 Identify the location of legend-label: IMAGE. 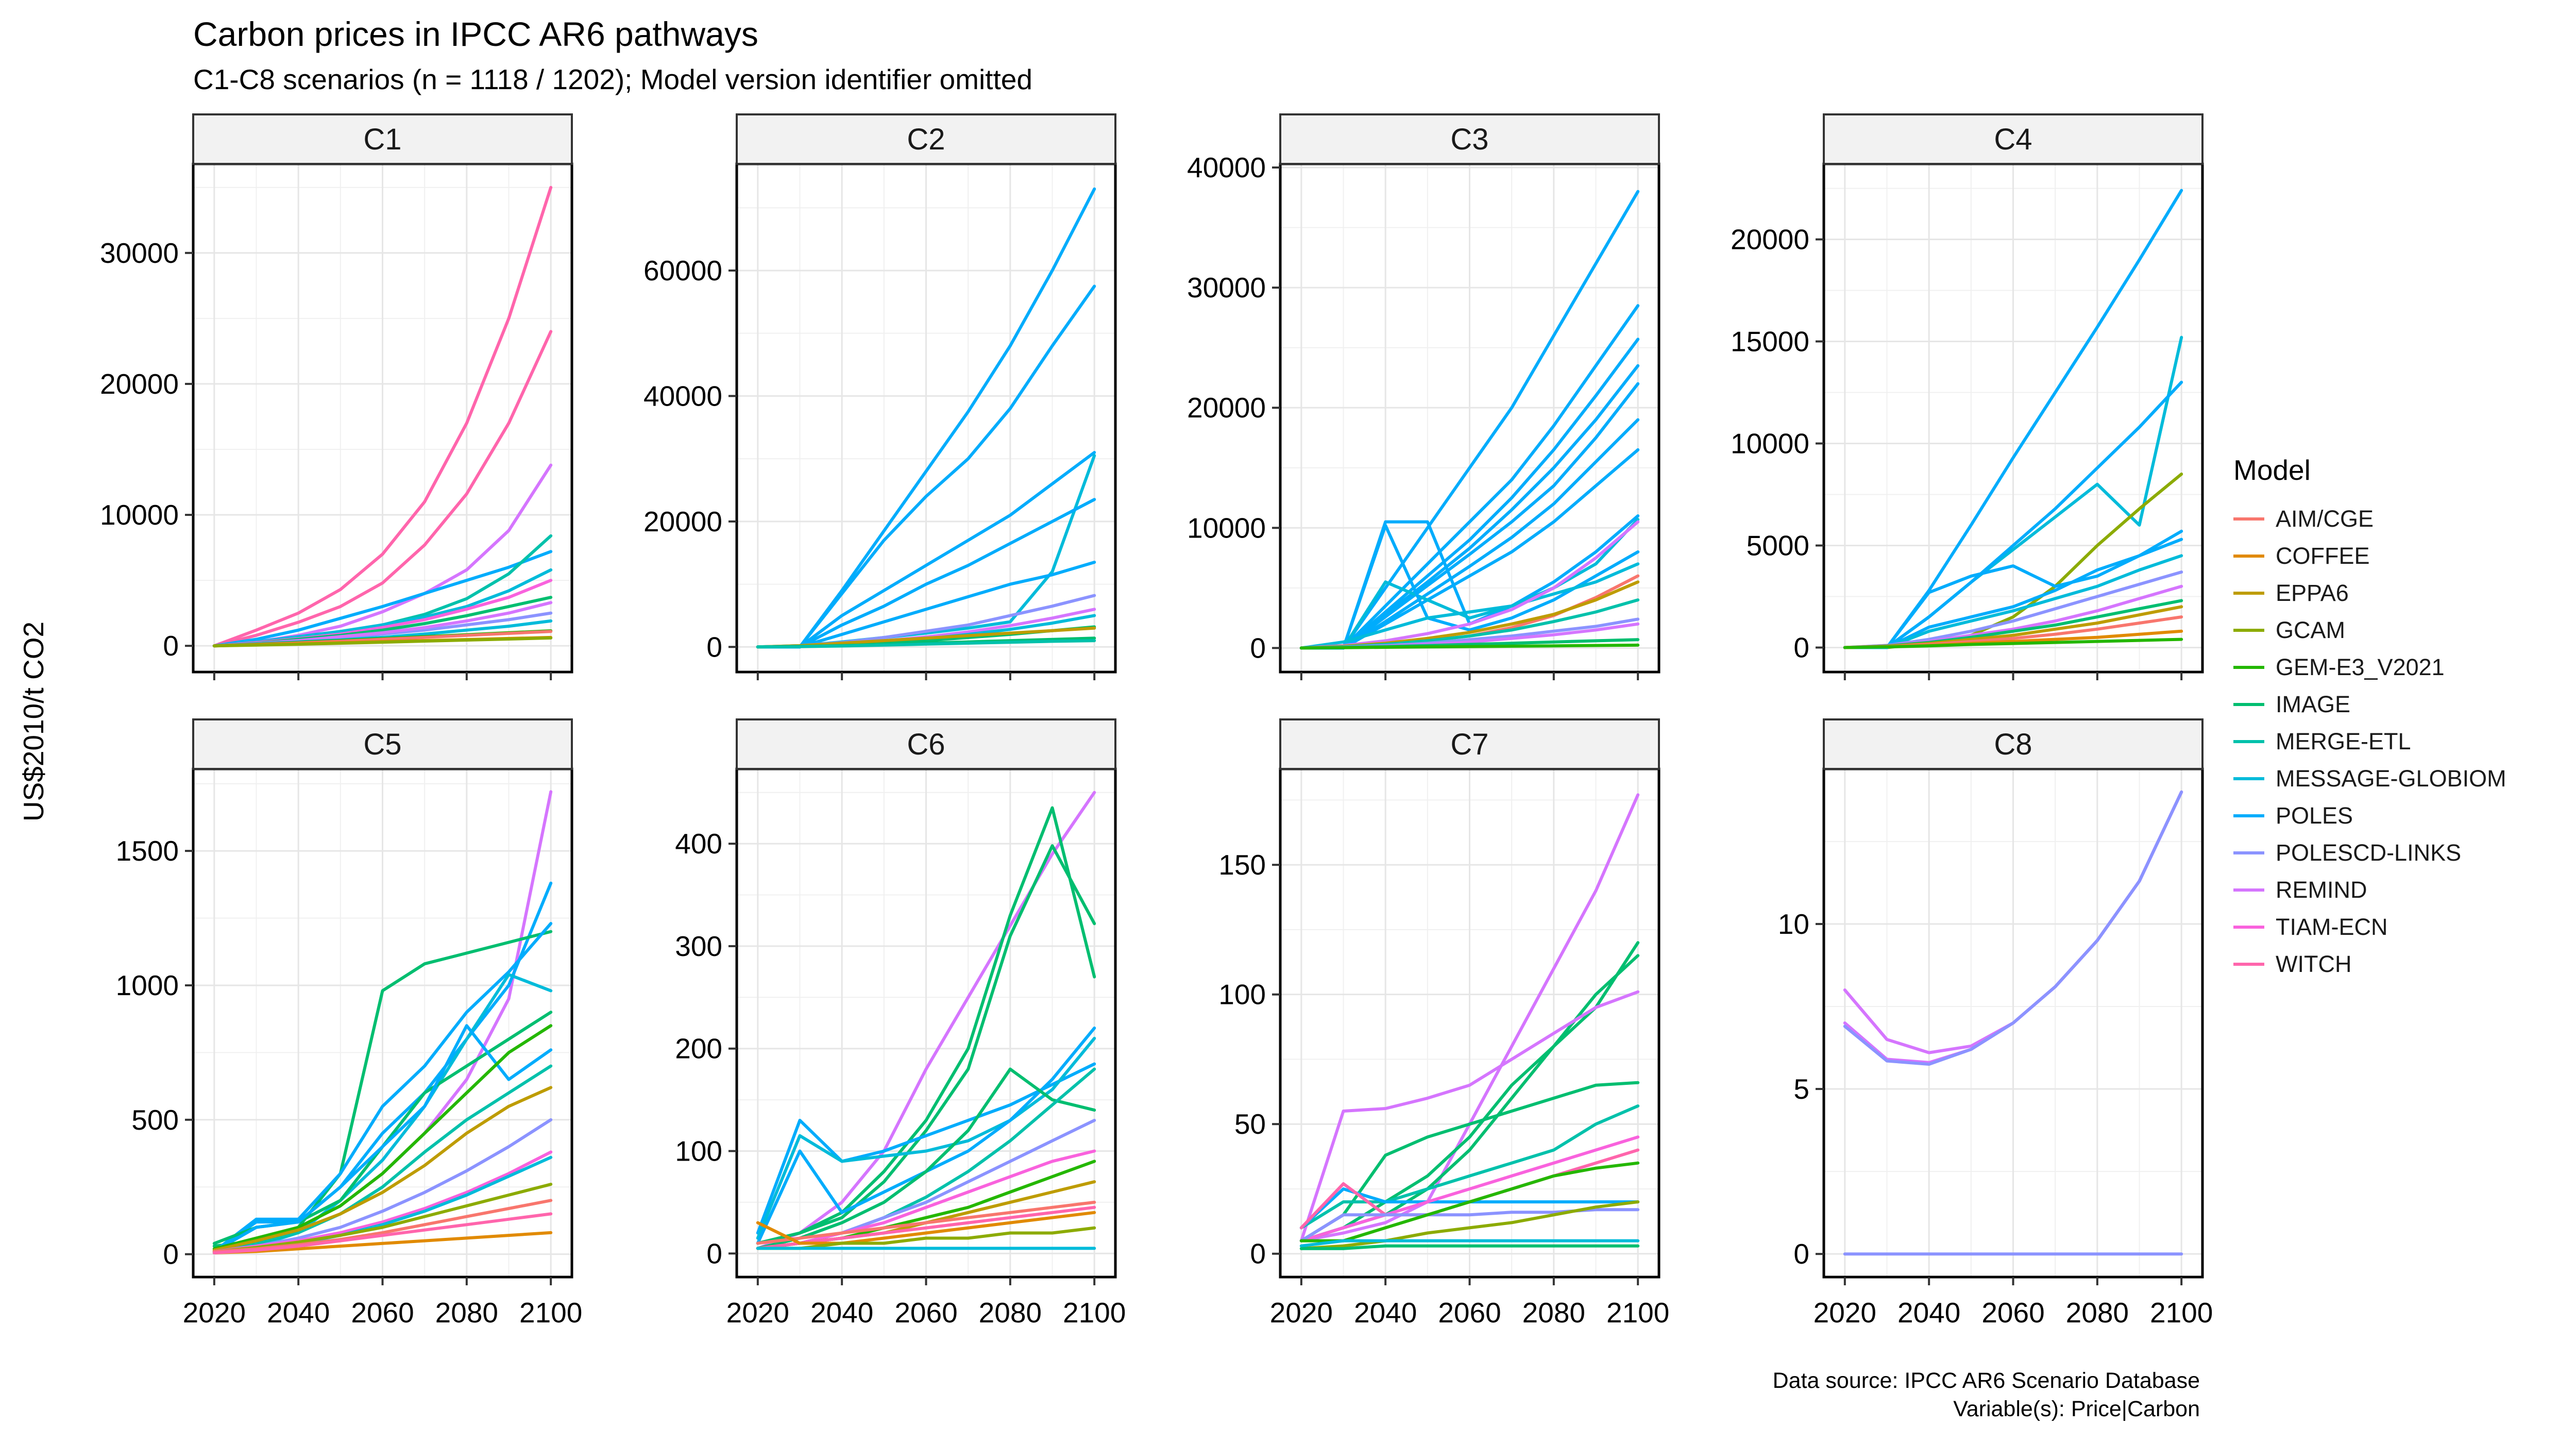
(2313, 704).